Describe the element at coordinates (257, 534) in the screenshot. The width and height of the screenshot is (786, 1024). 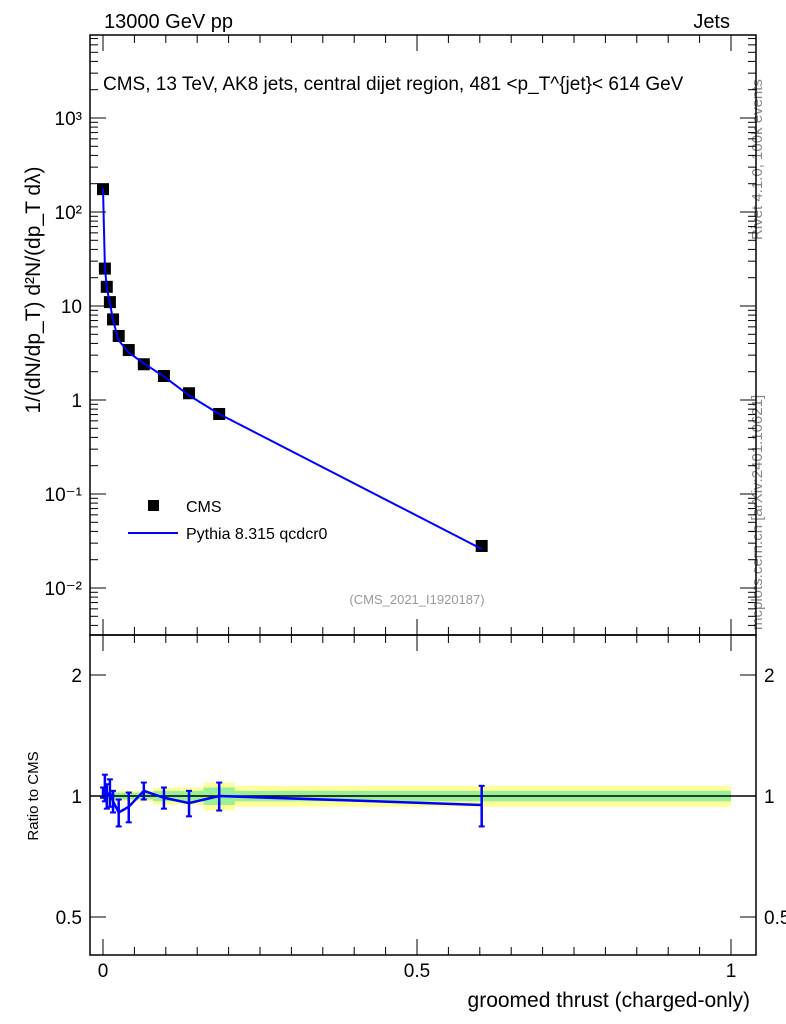
I see `legend-label-pythia: Pythia 8.315 qcdcr0` at that location.